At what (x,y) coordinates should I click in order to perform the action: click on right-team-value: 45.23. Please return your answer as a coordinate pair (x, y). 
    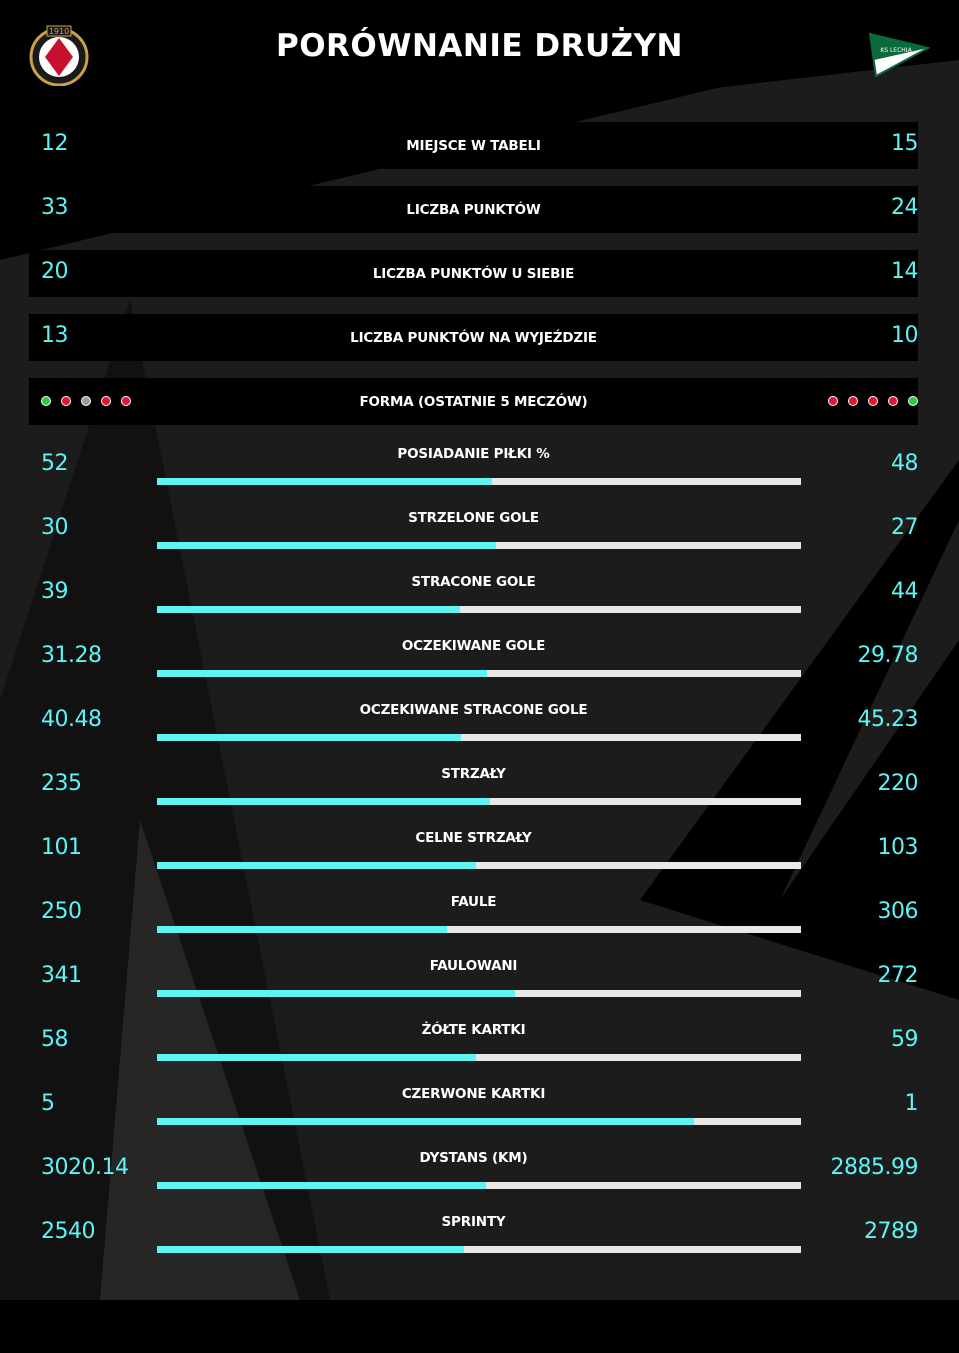
    Looking at the image, I should click on (888, 719).